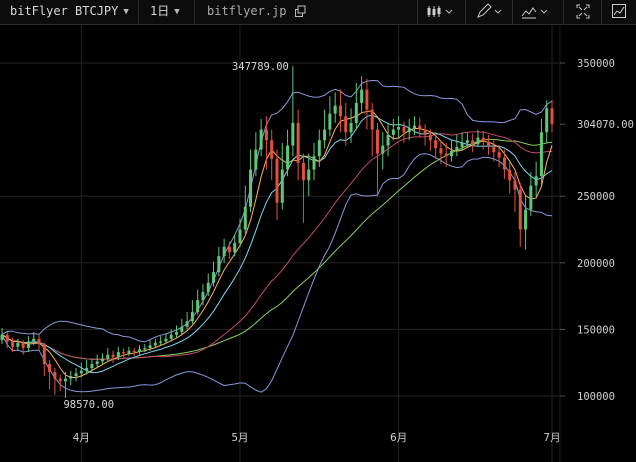  I want to click on indicator-icon, so click(536, 12).